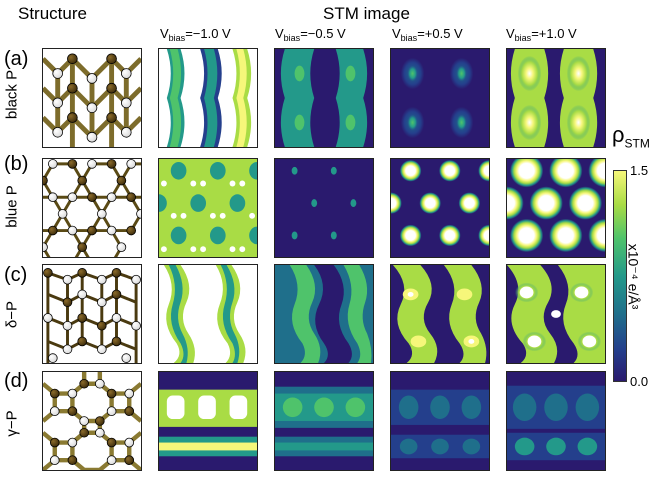 This screenshot has width=655, height=479. What do you see at coordinates (208, 314) in the screenshot?
I see `stm-panel-delta-p-minus-1.0` at bounding box center [208, 314].